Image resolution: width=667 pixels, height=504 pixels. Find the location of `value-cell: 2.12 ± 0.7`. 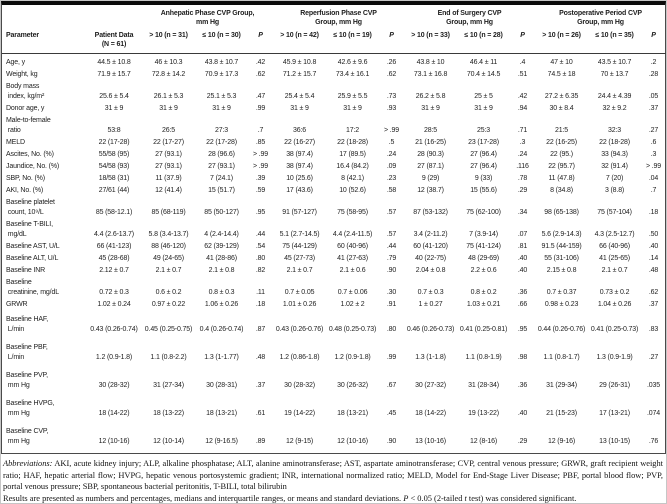

value-cell: 2.12 ± 0.7 is located at coordinates (114, 270).